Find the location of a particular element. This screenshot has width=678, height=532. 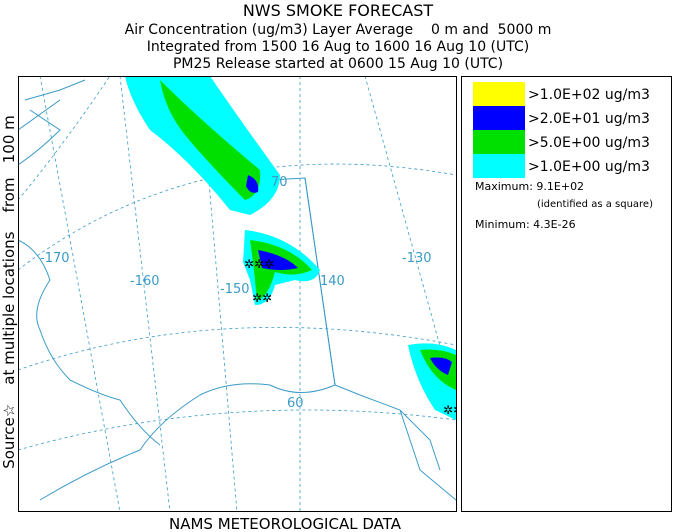

lon-label: 140 is located at coordinates (332, 281).